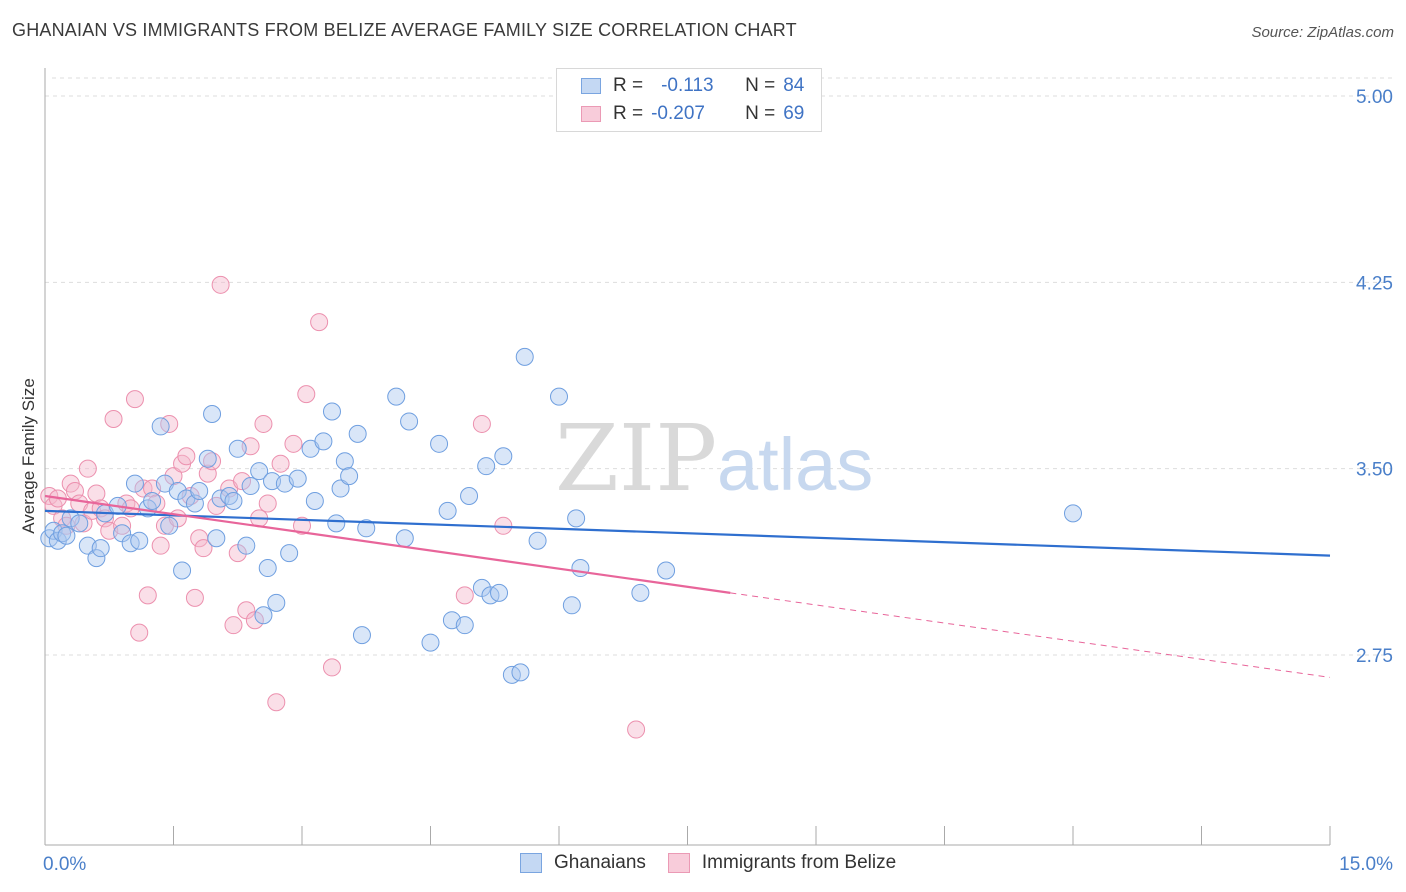 This screenshot has width=1406, height=892. Describe the element at coordinates (799, 862) in the screenshot. I see `legend-label-belize: Immigrants from Belize` at that location.